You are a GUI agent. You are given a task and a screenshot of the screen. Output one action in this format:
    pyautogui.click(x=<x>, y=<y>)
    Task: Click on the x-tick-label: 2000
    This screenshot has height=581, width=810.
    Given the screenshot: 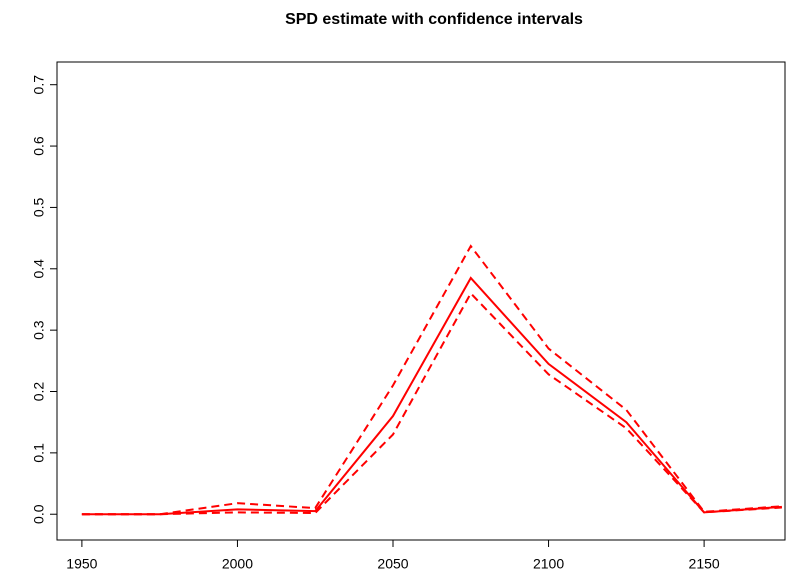 What is the action you would take?
    pyautogui.click(x=237, y=564)
    